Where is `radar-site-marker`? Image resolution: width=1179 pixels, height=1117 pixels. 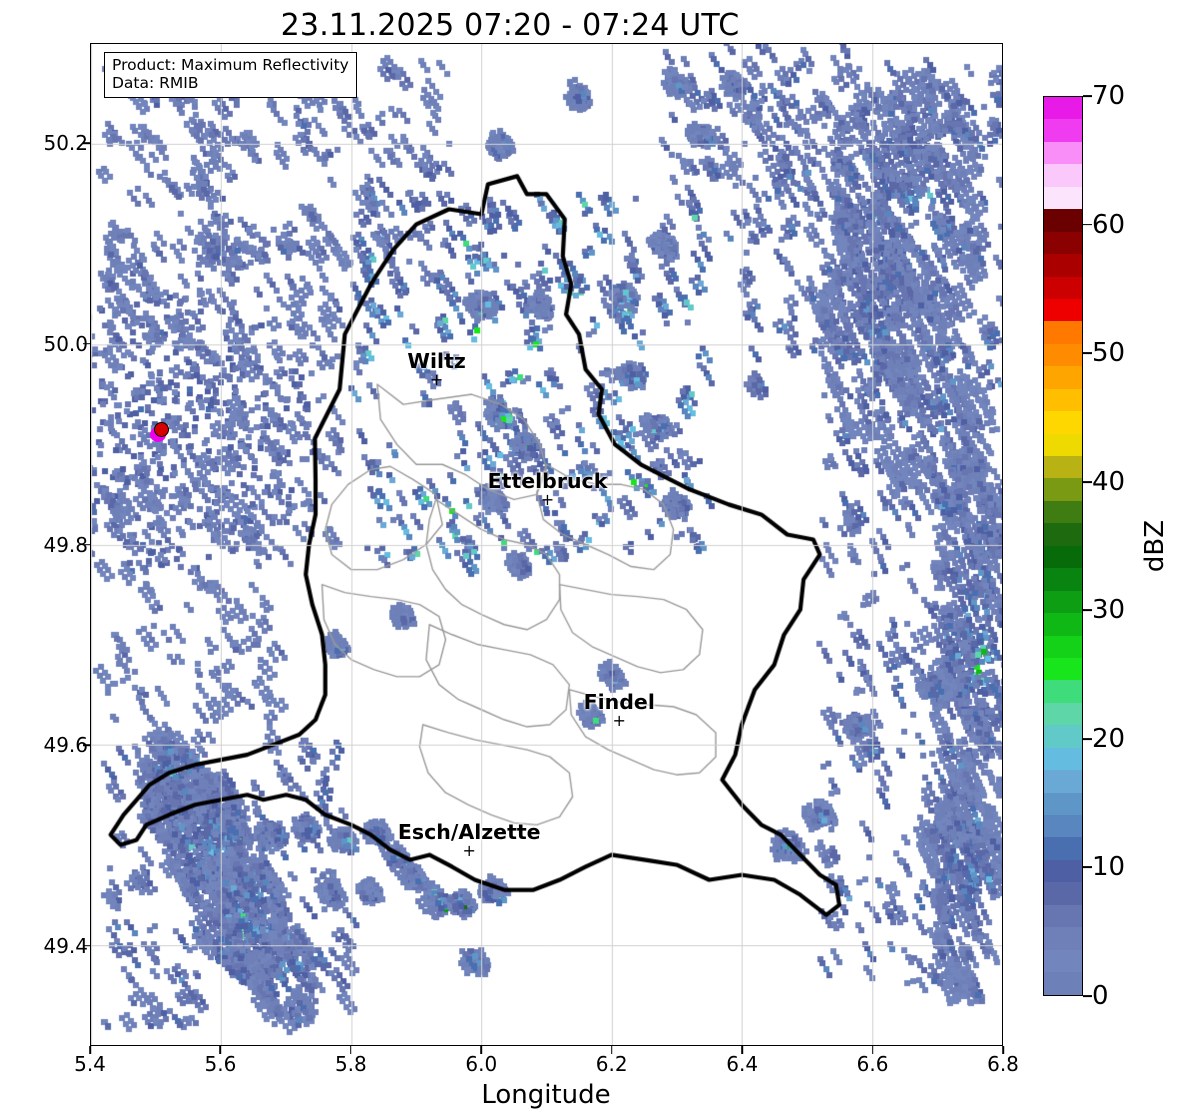
radar-site-marker is located at coordinates (160, 432).